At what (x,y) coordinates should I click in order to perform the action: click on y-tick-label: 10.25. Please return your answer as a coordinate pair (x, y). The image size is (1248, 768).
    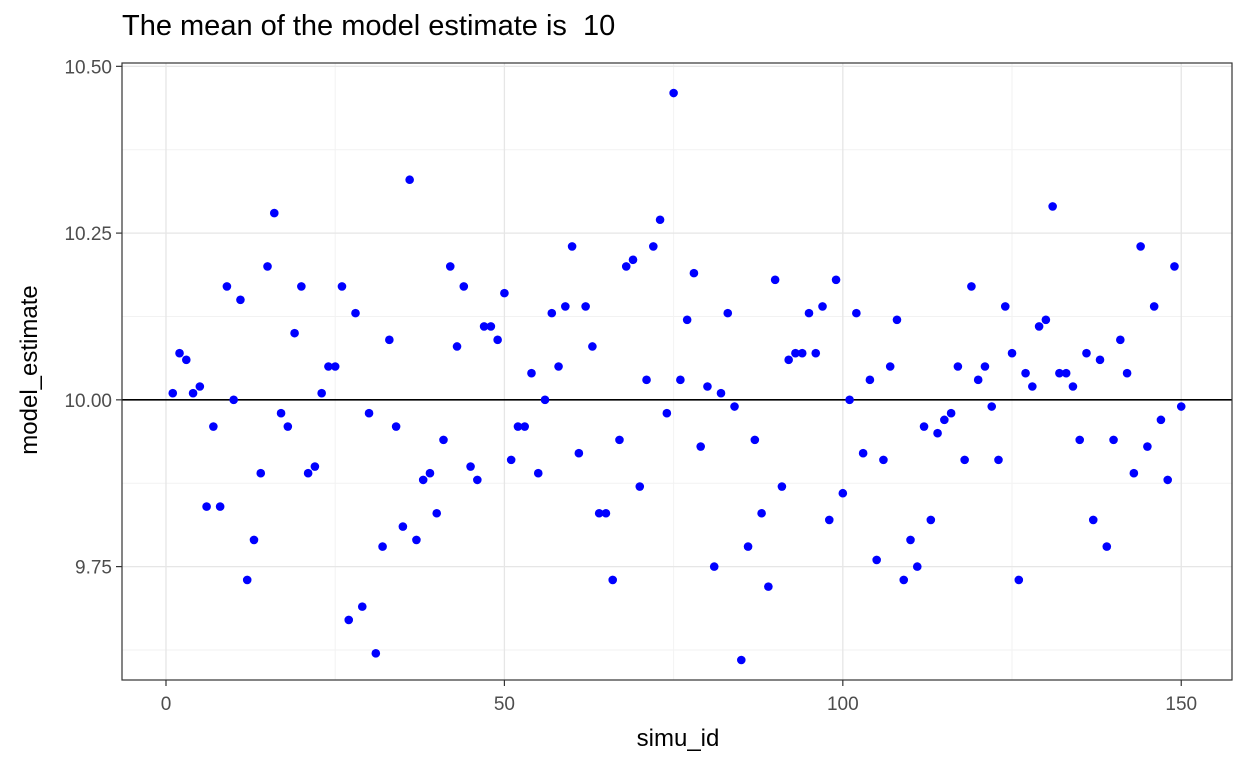
    Looking at the image, I should click on (88, 234).